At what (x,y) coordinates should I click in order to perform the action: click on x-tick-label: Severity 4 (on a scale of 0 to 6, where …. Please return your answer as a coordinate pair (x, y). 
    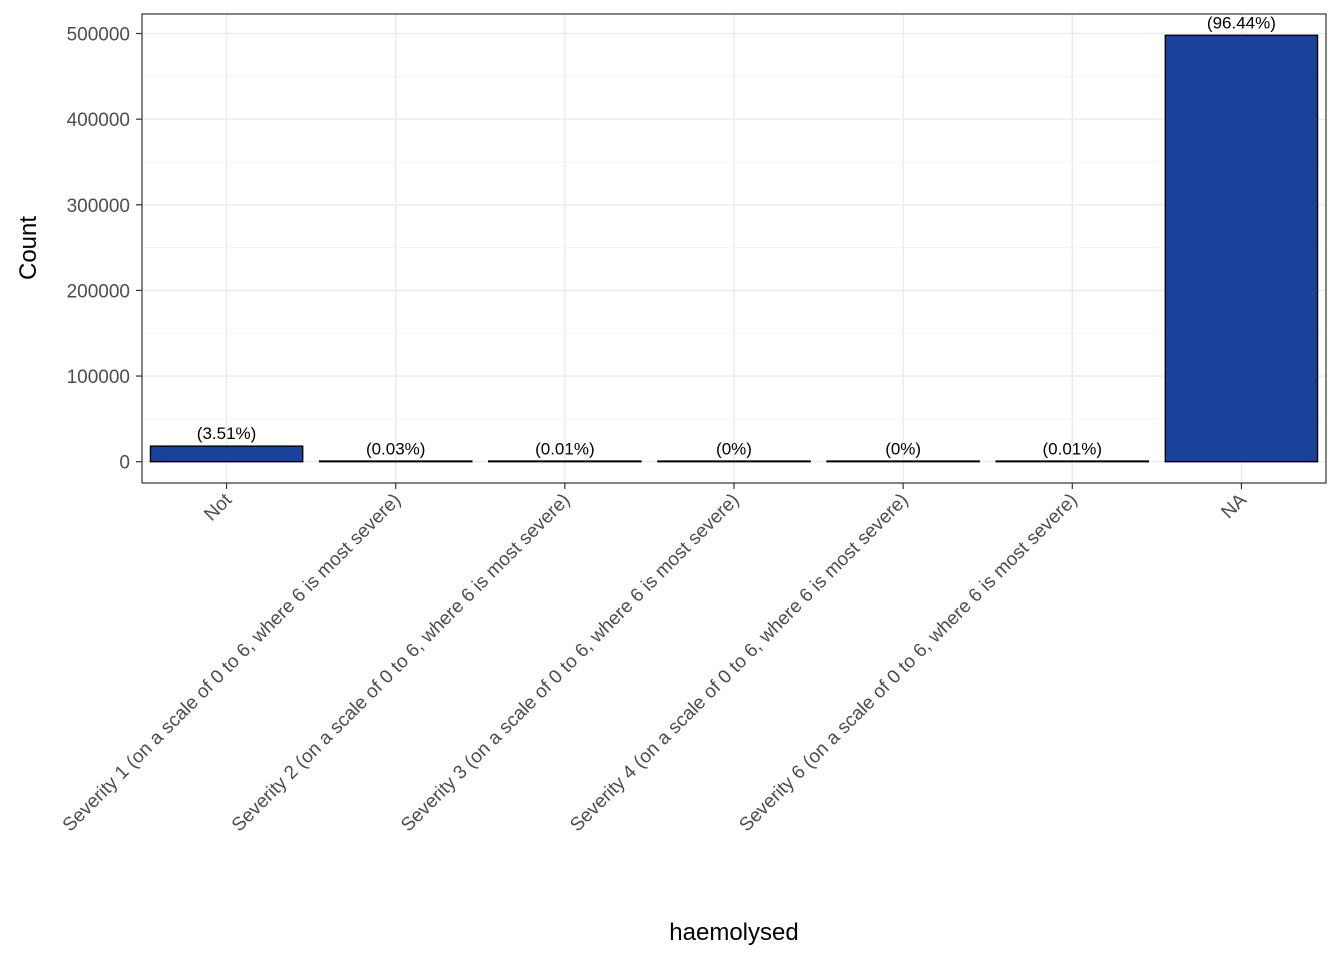
    Looking at the image, I should click on (739, 663).